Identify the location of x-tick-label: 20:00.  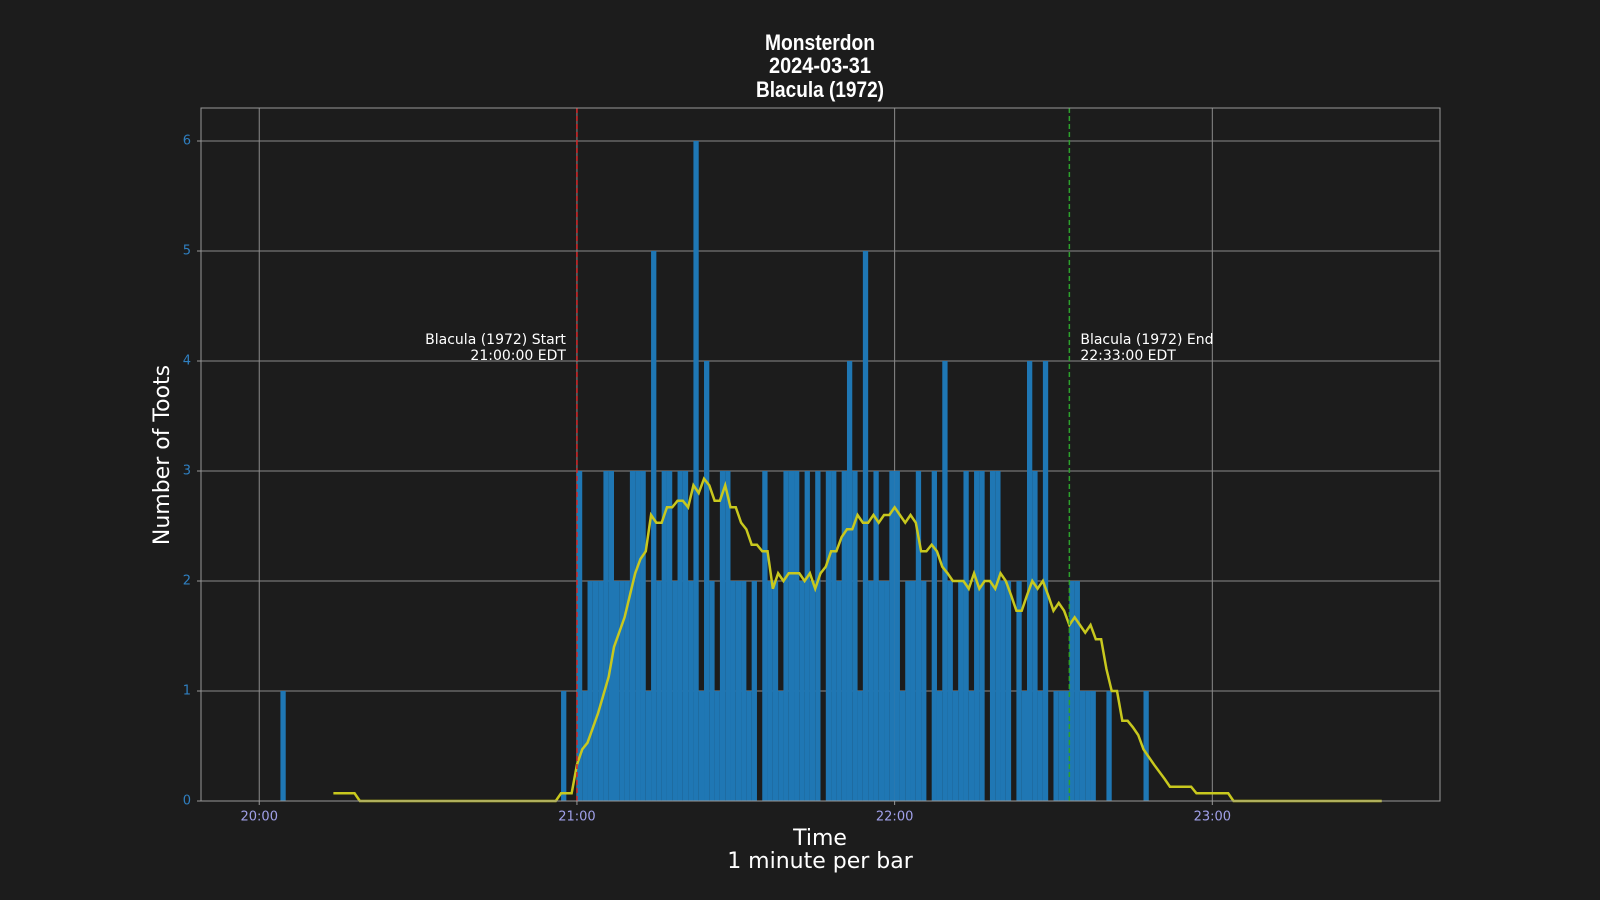
(259, 817).